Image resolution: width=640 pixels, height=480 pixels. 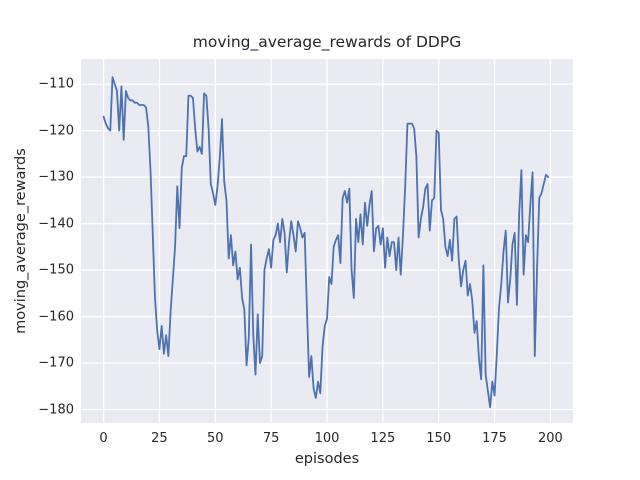 I want to click on x-tick-label: 100, so click(x=327, y=438).